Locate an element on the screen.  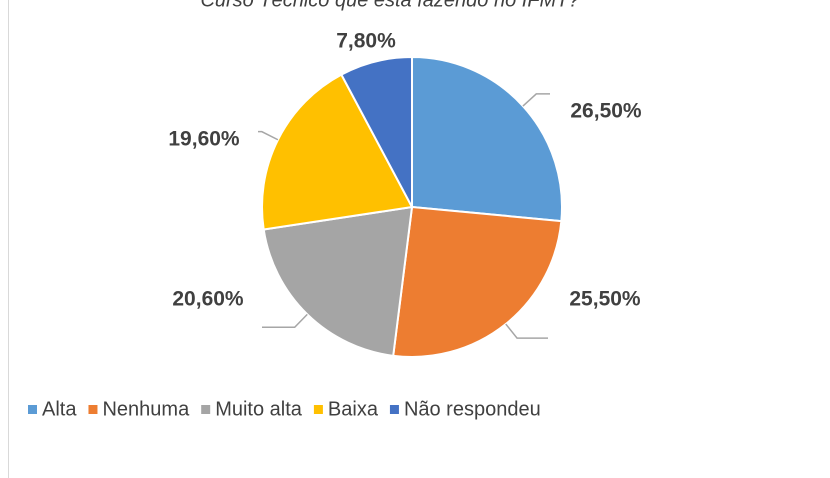
data-label: 7,80% is located at coordinates (366, 41).